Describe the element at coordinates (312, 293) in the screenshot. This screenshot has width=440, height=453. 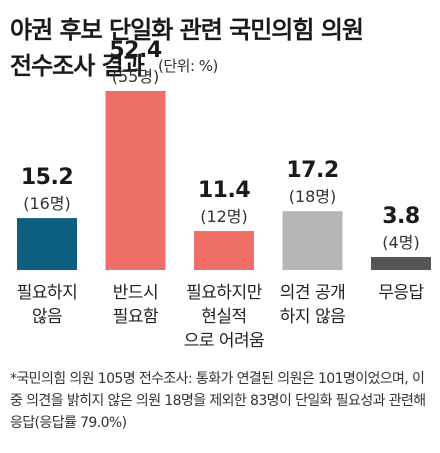
I see `category-label-4-line-1: 의견 공개` at that location.